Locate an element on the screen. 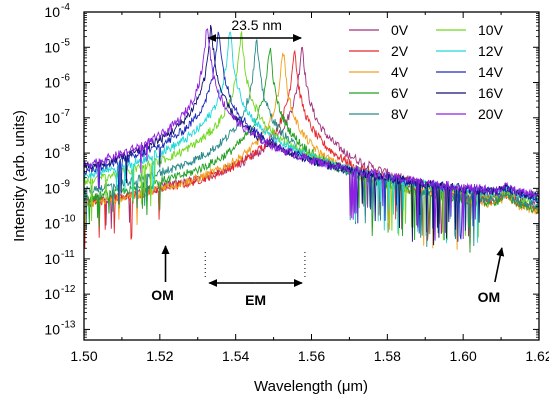 This screenshot has height=404, width=549. y-tick-label: 10 -7 is located at coordinates (57, 117).